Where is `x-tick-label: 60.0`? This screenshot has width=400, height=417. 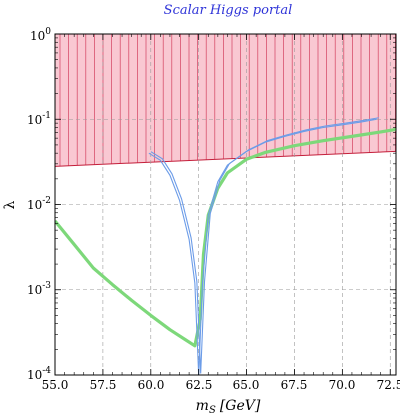
x-tick-label: 60.0 is located at coordinates (151, 385).